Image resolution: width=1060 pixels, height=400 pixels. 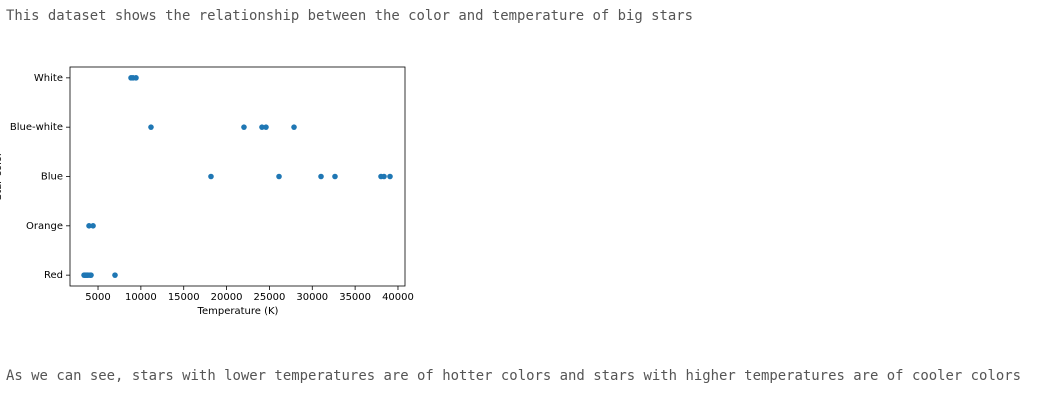 What do you see at coordinates (141, 297) in the screenshot?
I see `x-tick-label: 10000` at bounding box center [141, 297].